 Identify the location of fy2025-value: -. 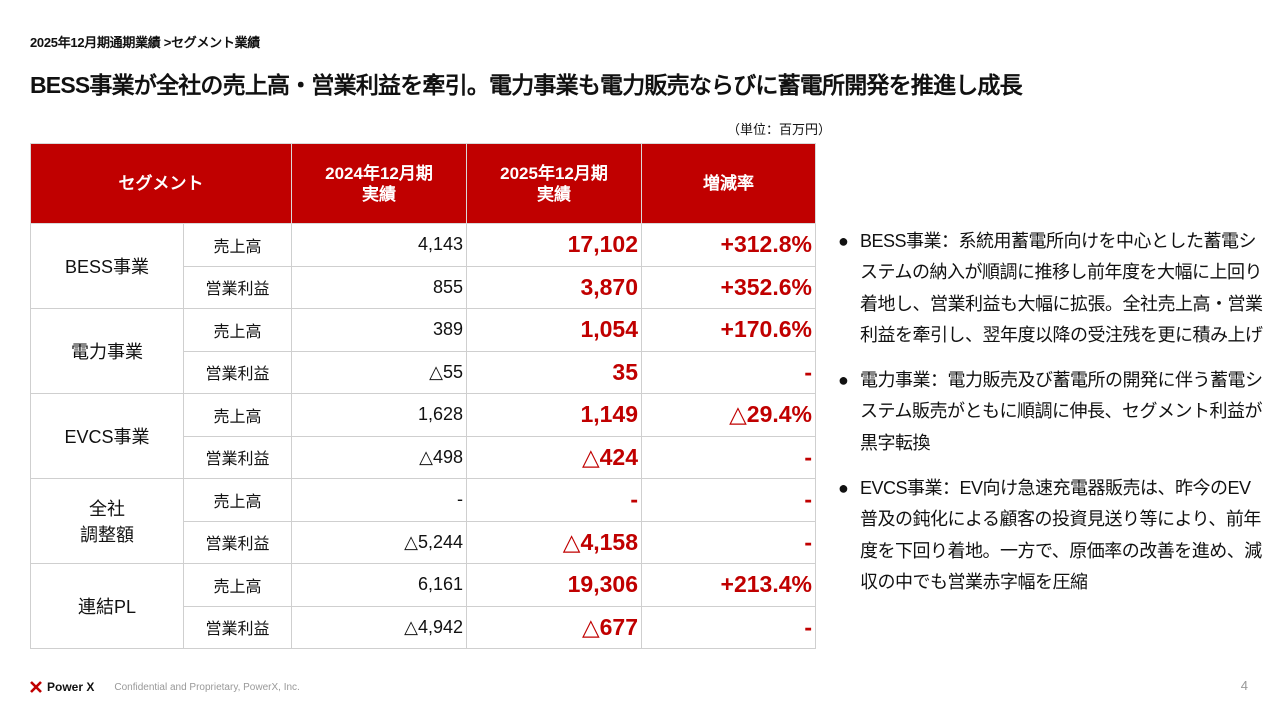
(554, 500).